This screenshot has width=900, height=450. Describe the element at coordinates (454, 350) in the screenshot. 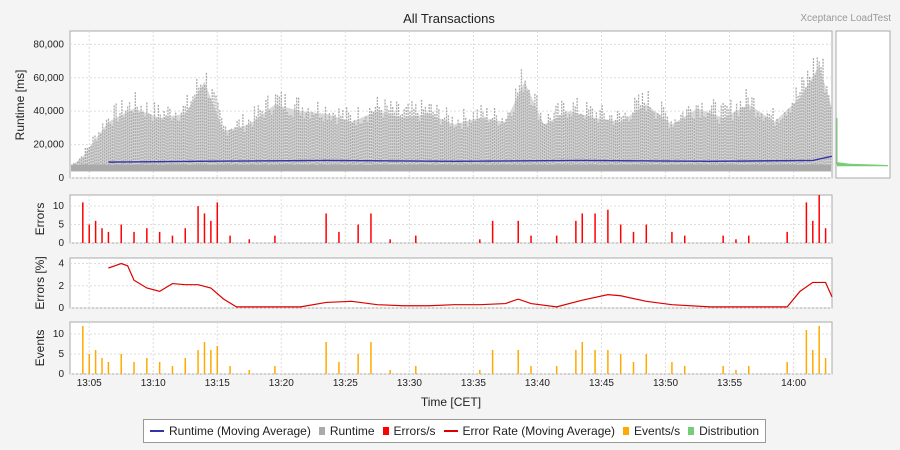

I see `events-series` at that location.